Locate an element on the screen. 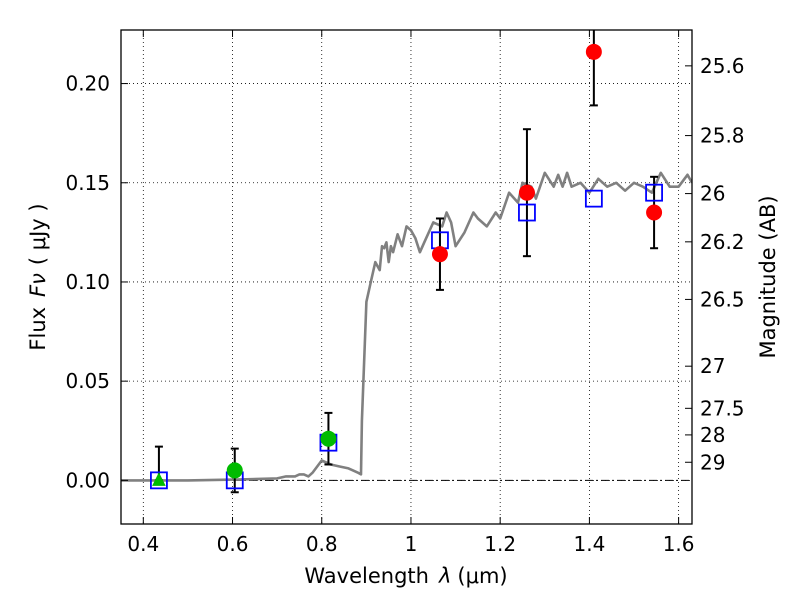 This screenshot has height=605, width=800. magnitude-tick-label: 27 is located at coordinates (712, 366).